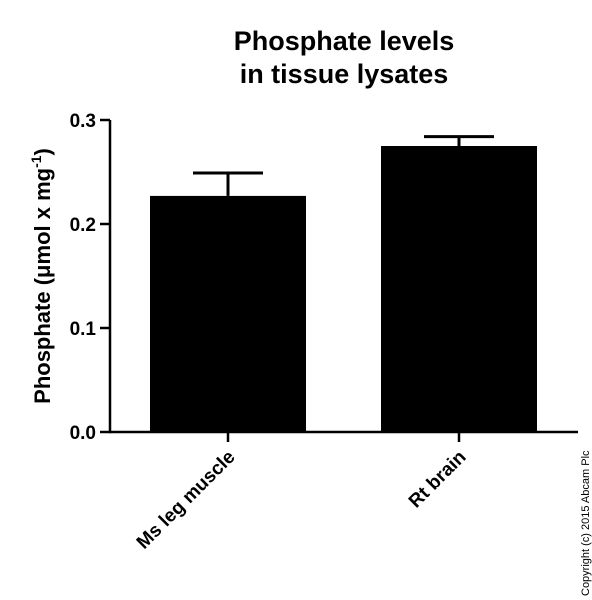 The width and height of the screenshot is (592, 600). I want to click on copyright-notice: Copyright (c) 2015 Abcam Plc, so click(586, 523).